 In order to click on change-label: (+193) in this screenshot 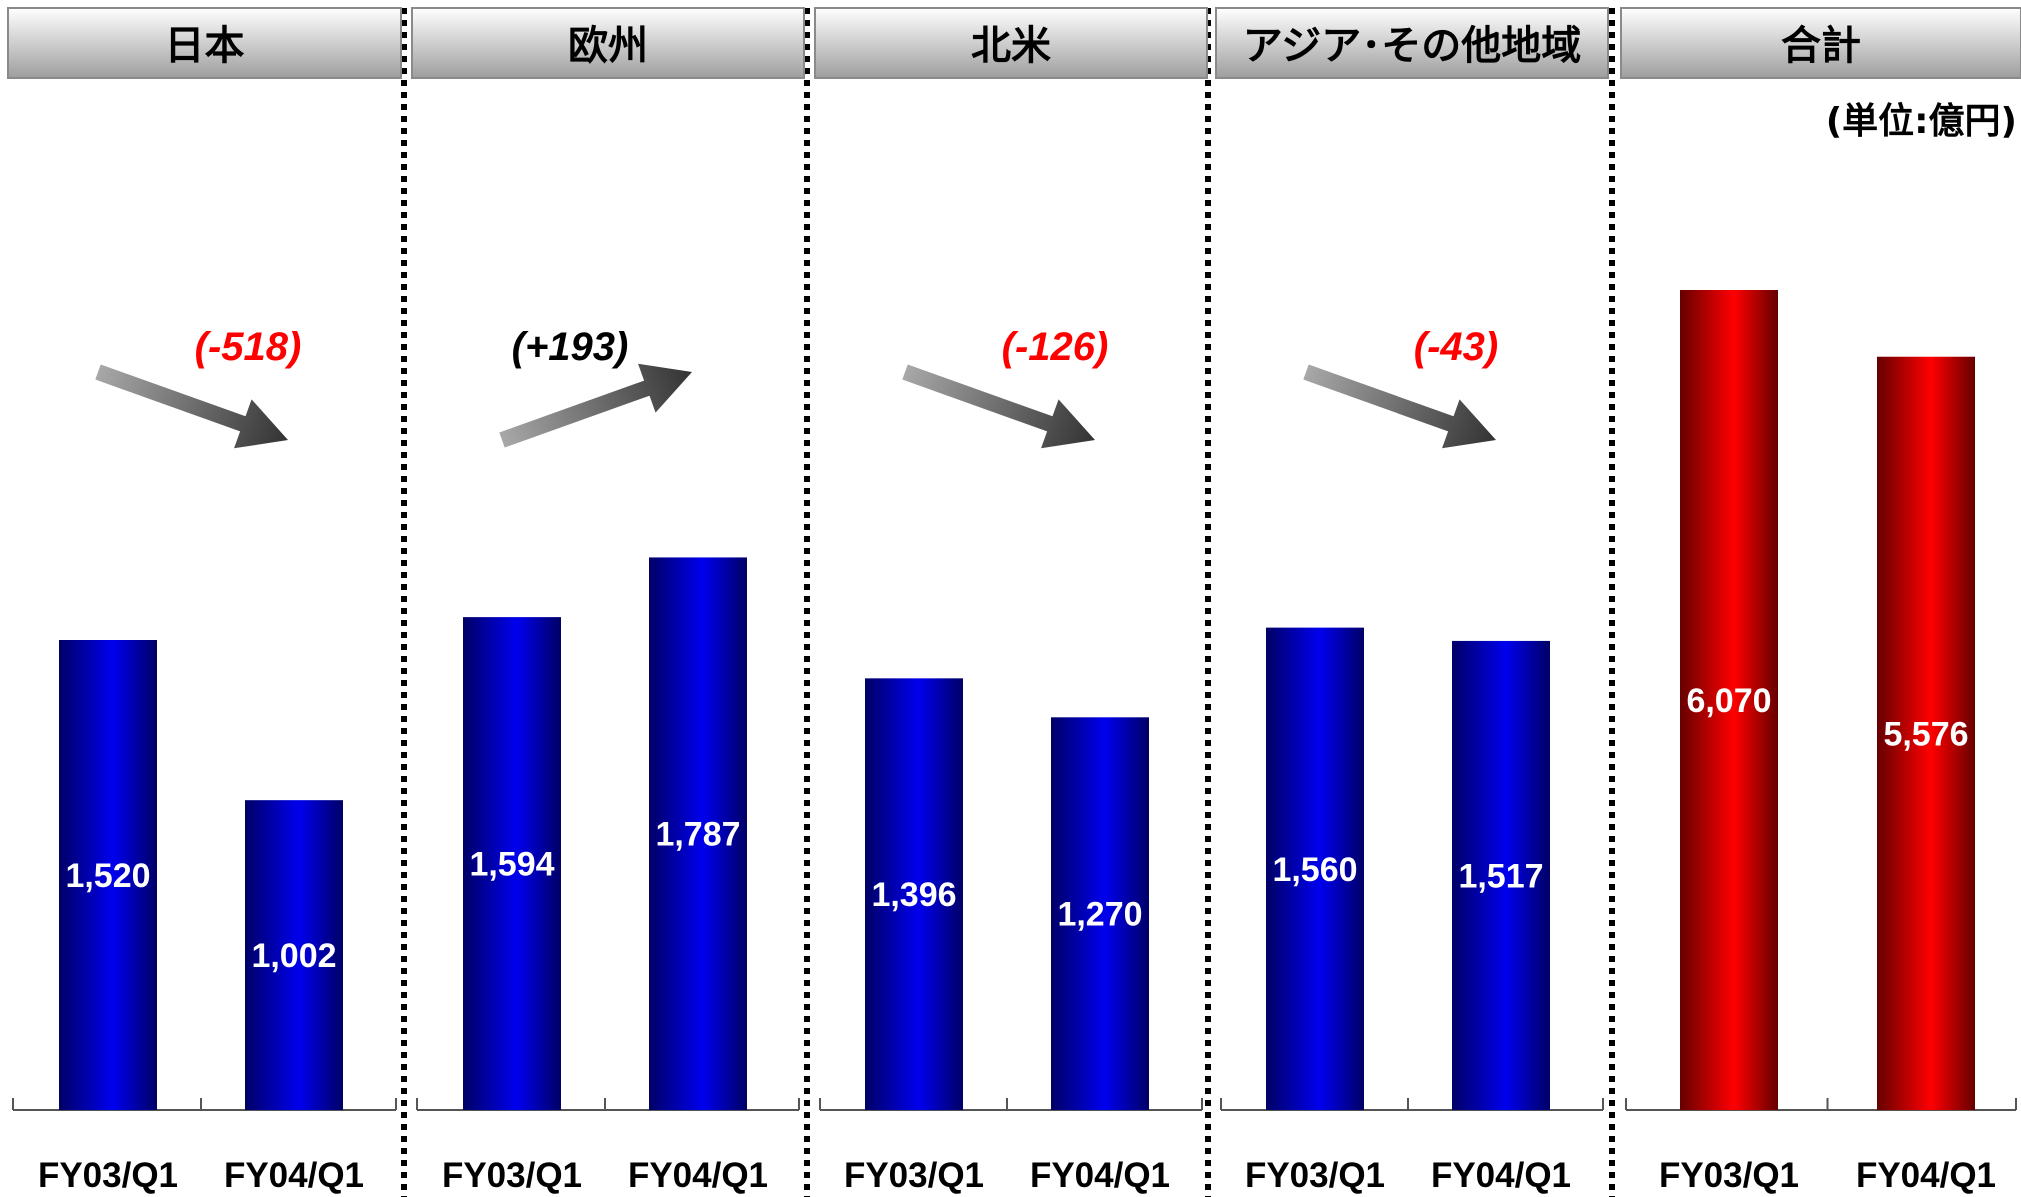, I will do `click(570, 347)`.